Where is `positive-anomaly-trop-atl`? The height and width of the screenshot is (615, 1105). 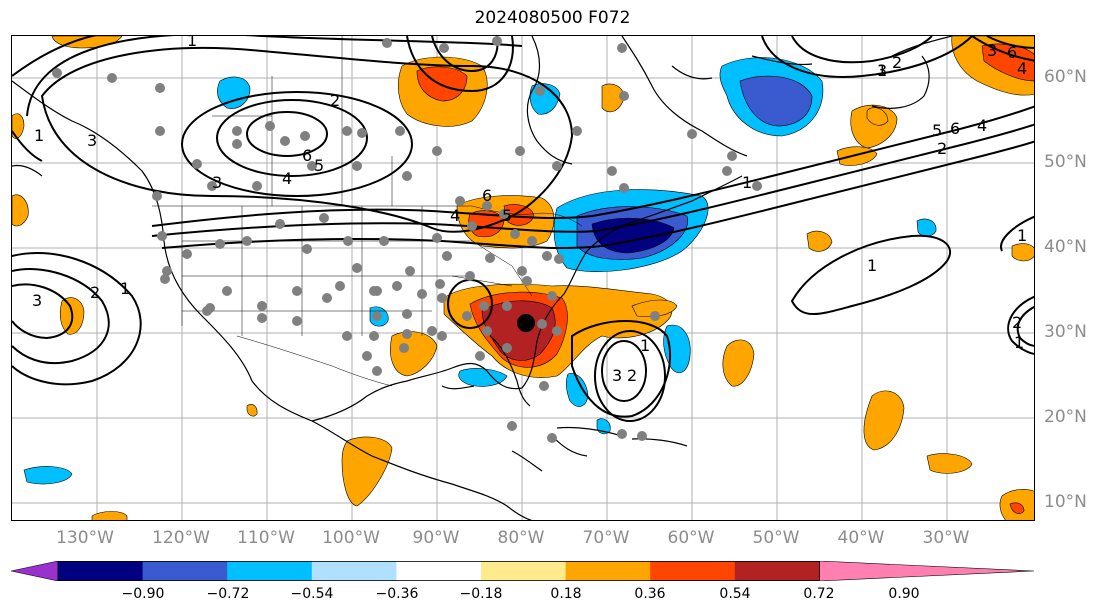 positive-anomaly-trop-atl is located at coordinates (884, 420).